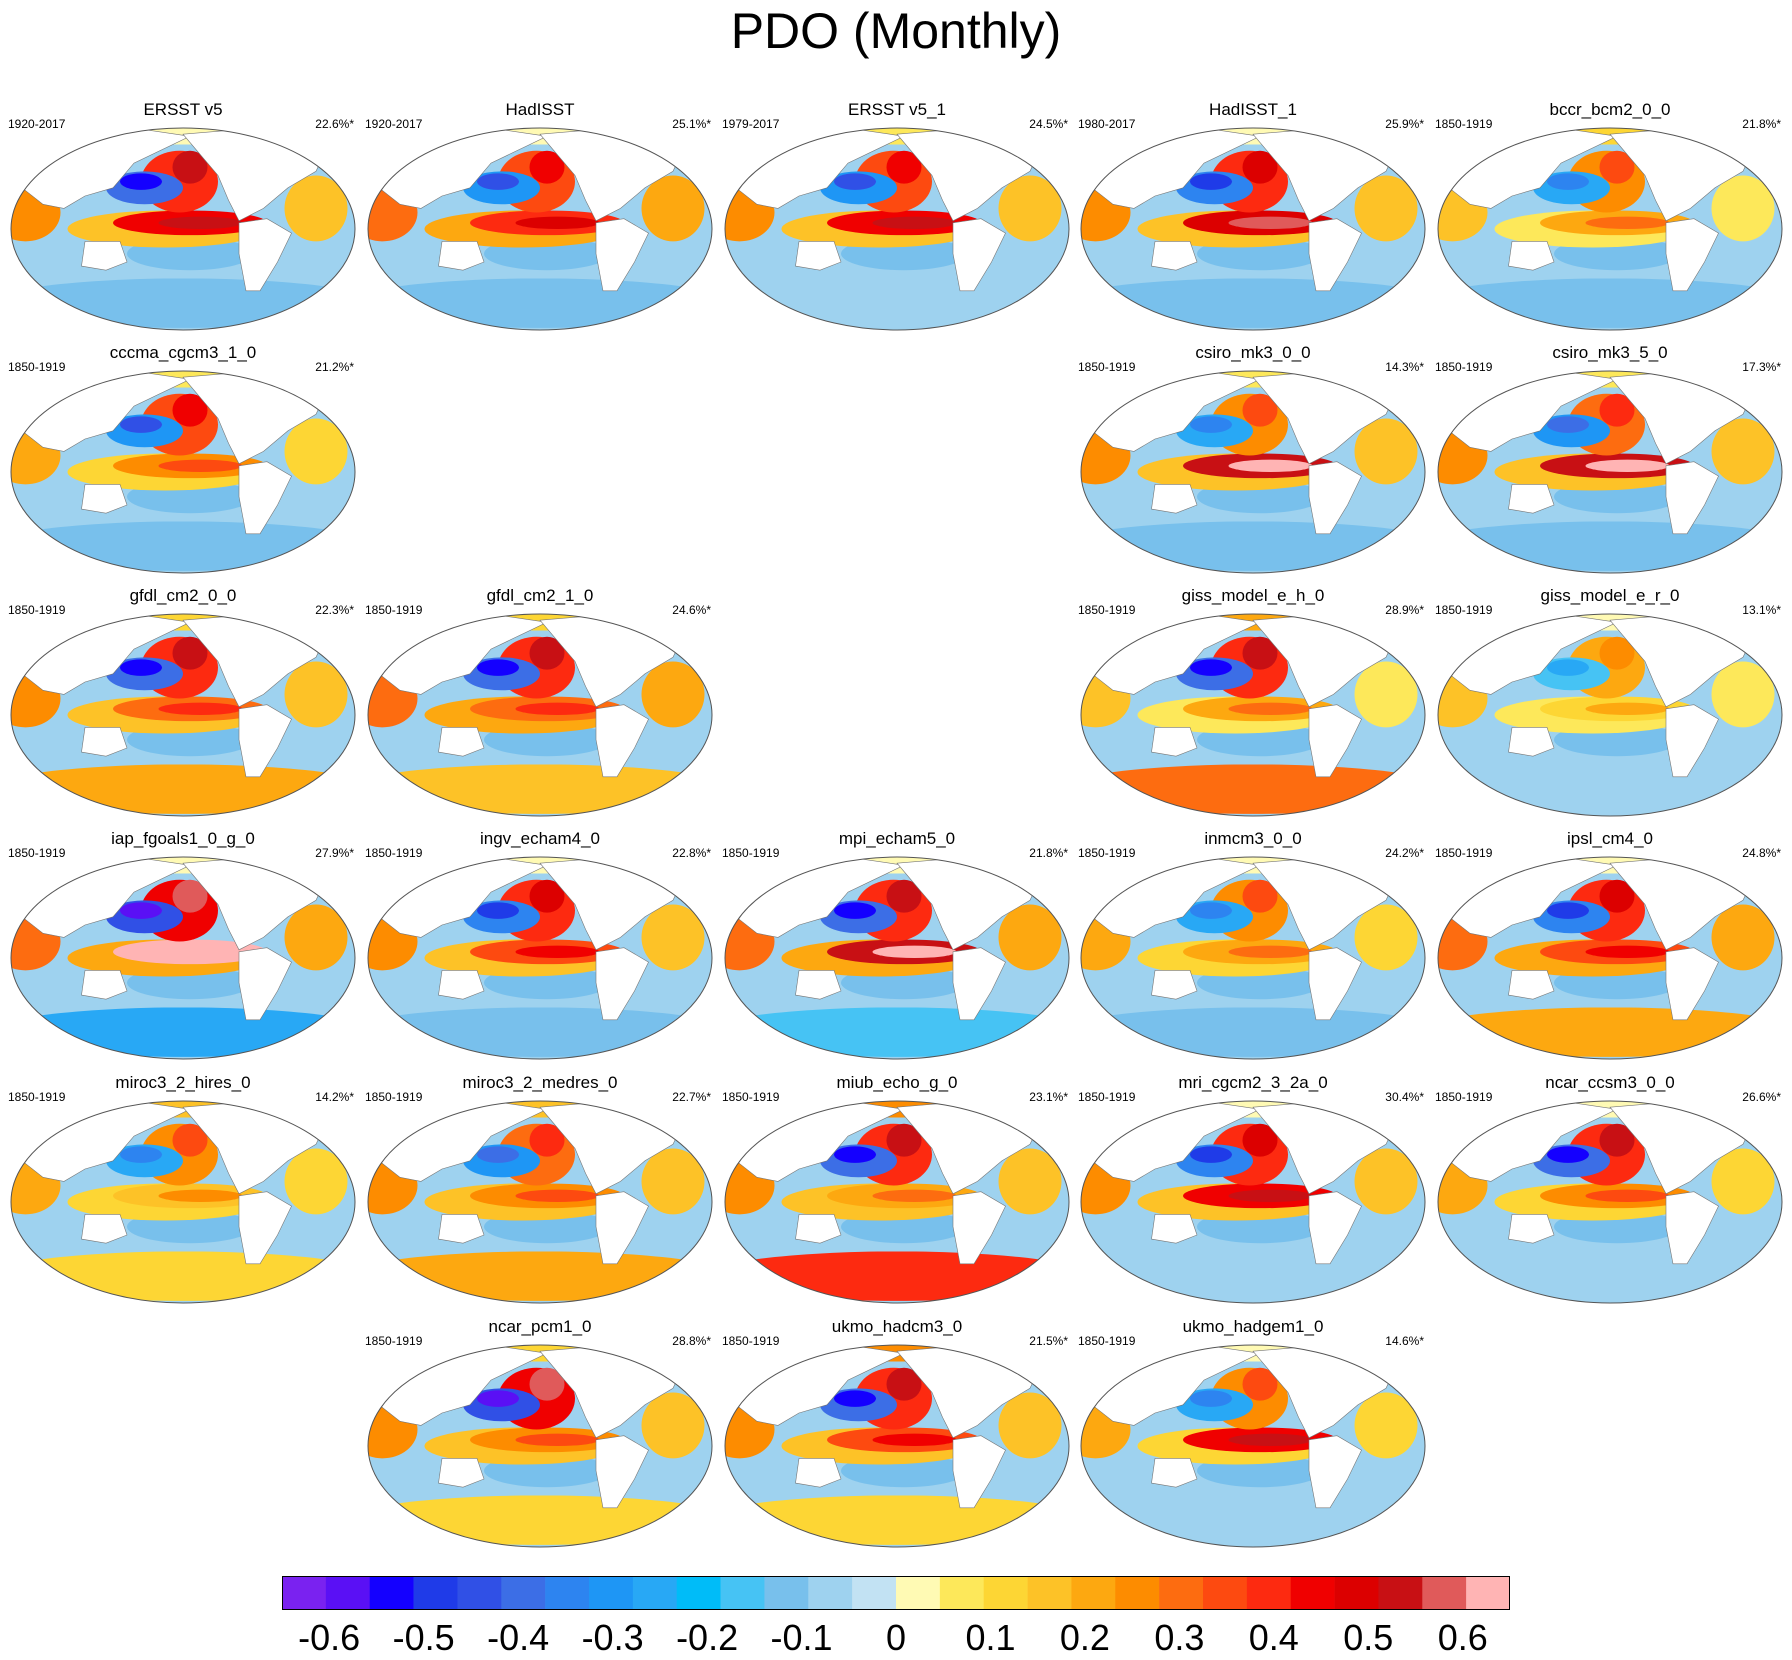  Describe the element at coordinates (1761, 853) in the screenshot. I see `panel-percent-variance: 24.8%*` at that location.